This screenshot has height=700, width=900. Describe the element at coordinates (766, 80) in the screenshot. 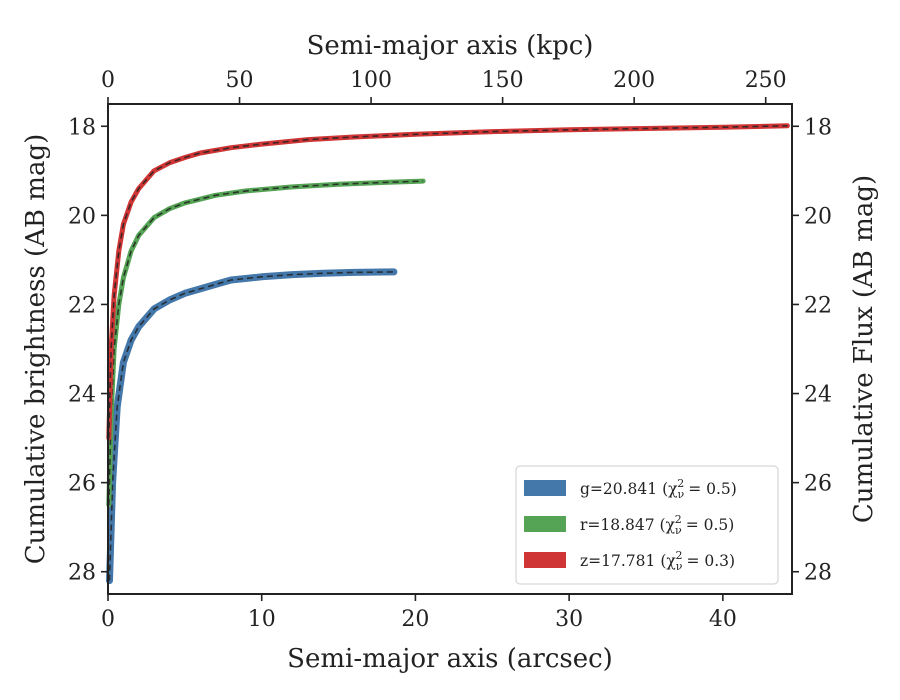

I see `top-x-tick-label: 250` at that location.